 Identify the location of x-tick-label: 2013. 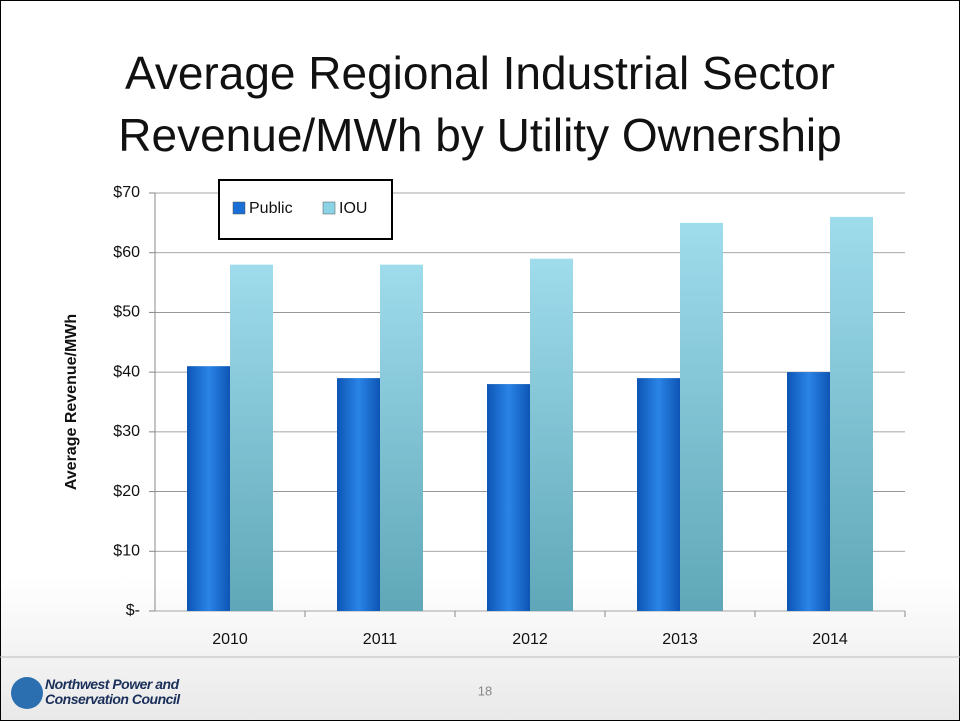
(680, 639).